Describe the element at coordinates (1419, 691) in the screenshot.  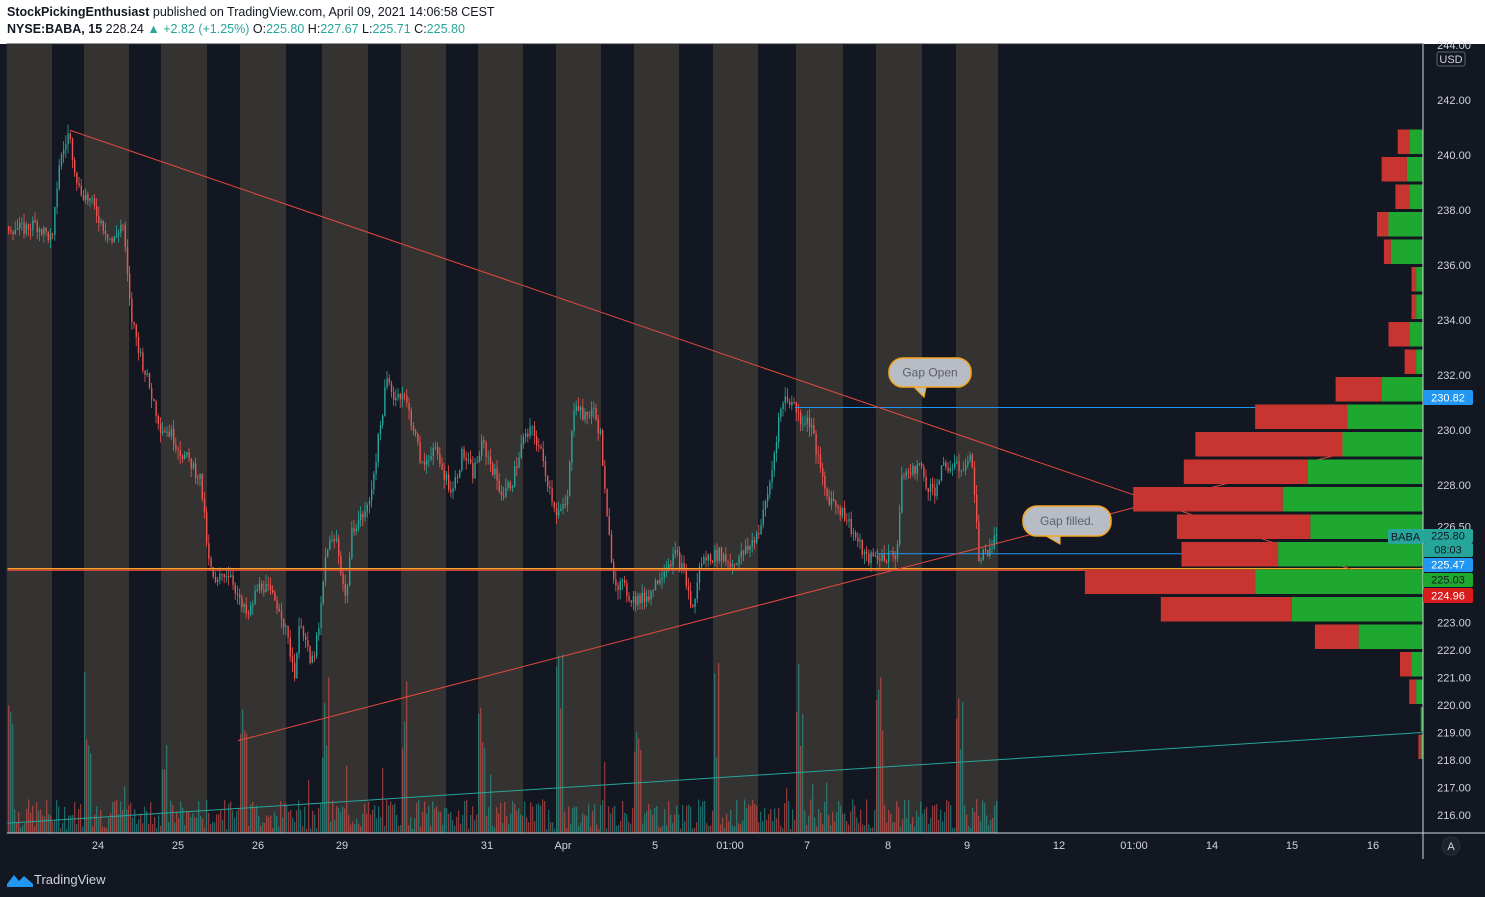
I see `vp-up-bar` at that location.